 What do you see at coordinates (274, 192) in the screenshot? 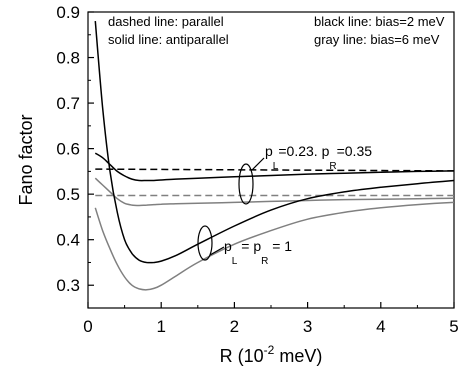
I see `series-gray-solid-line` at bounding box center [274, 192].